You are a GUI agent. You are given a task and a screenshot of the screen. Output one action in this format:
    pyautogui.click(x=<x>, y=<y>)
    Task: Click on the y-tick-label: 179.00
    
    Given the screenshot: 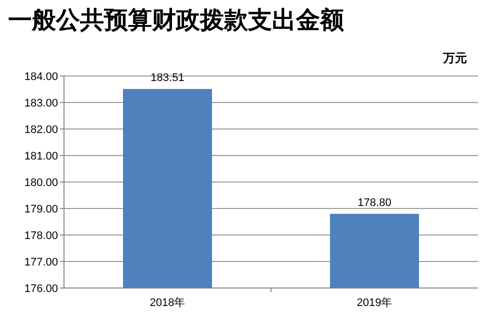 What is the action you would take?
    pyautogui.click(x=41, y=210)
    